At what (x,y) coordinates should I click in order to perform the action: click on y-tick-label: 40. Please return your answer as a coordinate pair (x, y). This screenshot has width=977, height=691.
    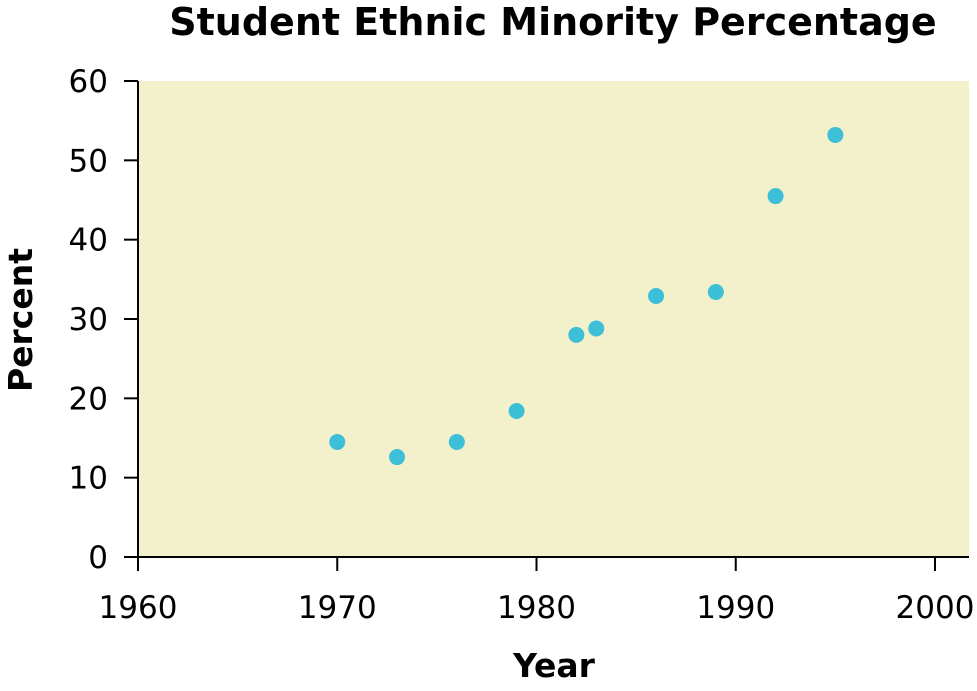
    Looking at the image, I should click on (88, 241).